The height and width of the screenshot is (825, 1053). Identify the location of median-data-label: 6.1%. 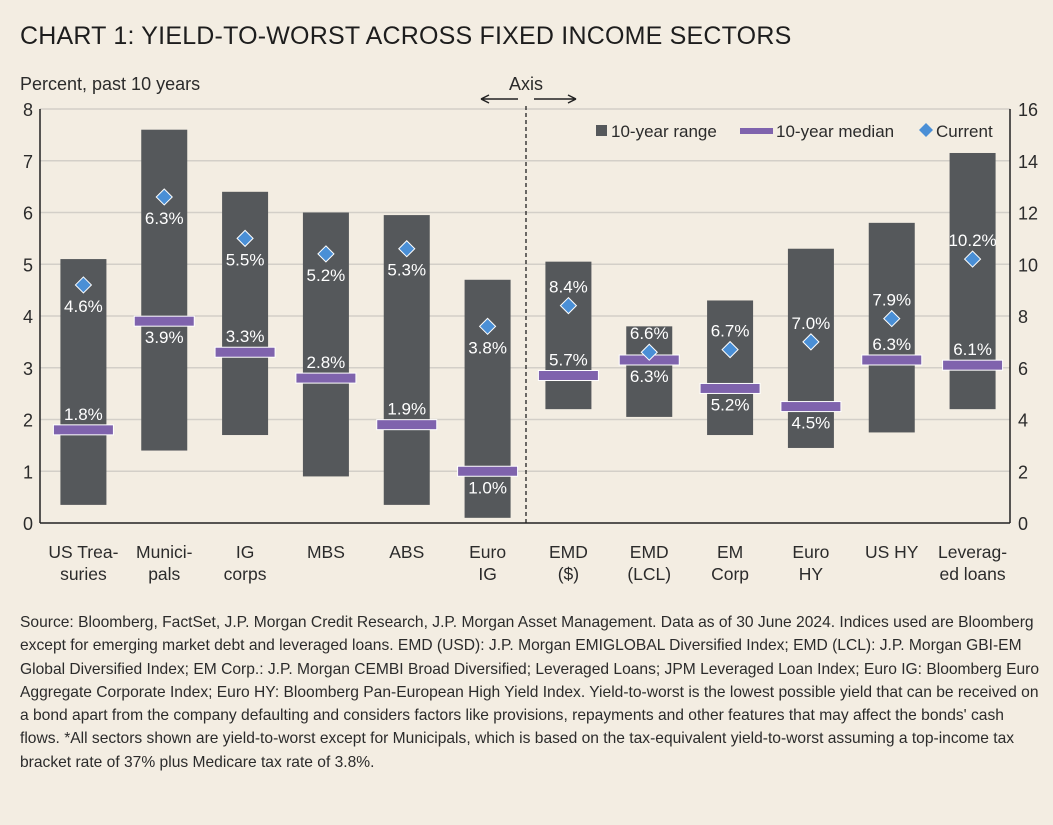
(972, 349).